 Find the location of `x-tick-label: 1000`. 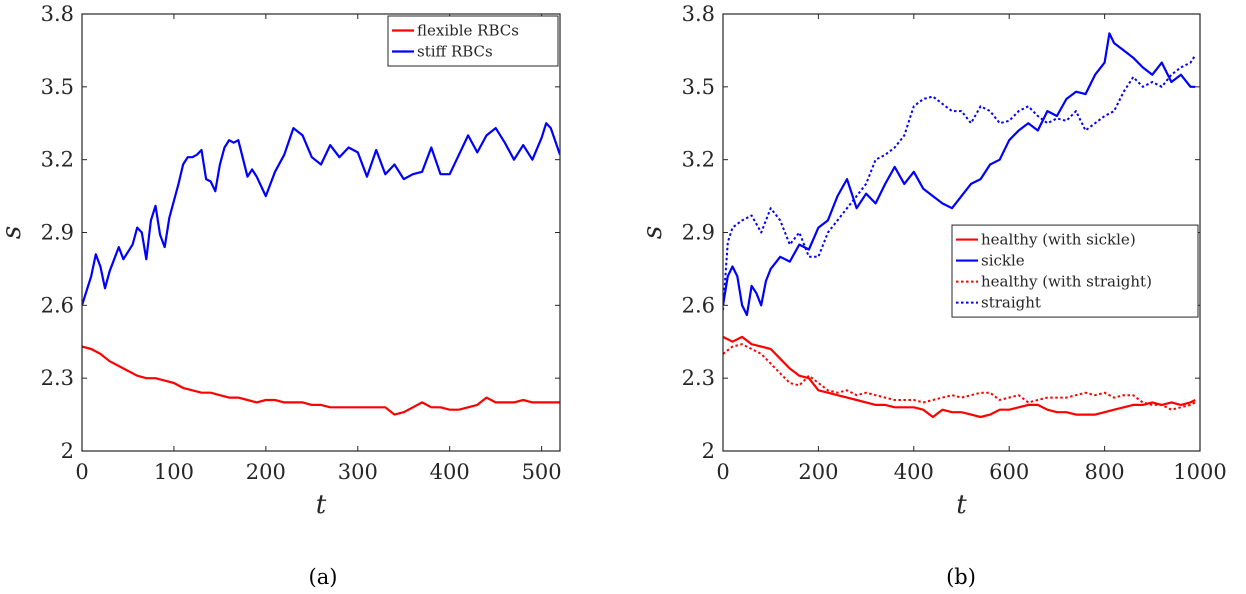

x-tick-label: 1000 is located at coordinates (1199, 472).